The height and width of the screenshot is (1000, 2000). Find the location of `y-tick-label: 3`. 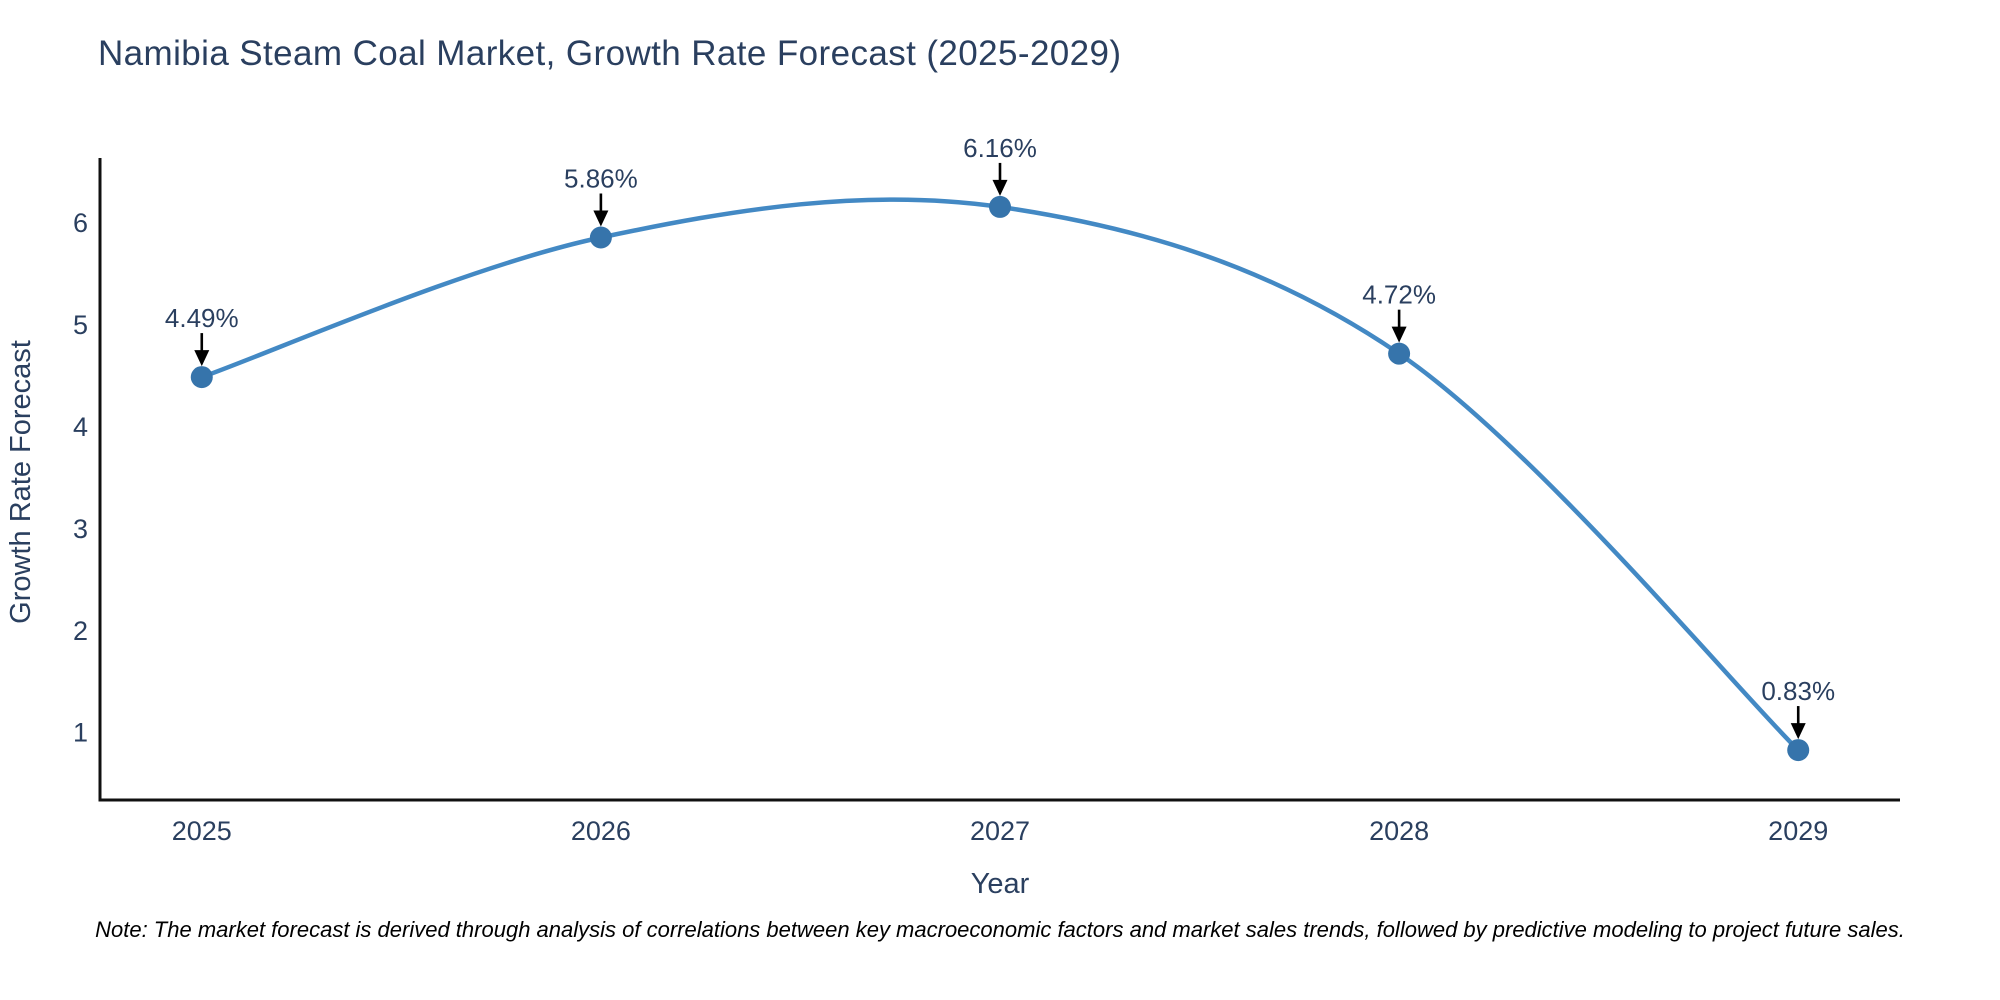

y-tick-label: 3 is located at coordinates (80, 529).